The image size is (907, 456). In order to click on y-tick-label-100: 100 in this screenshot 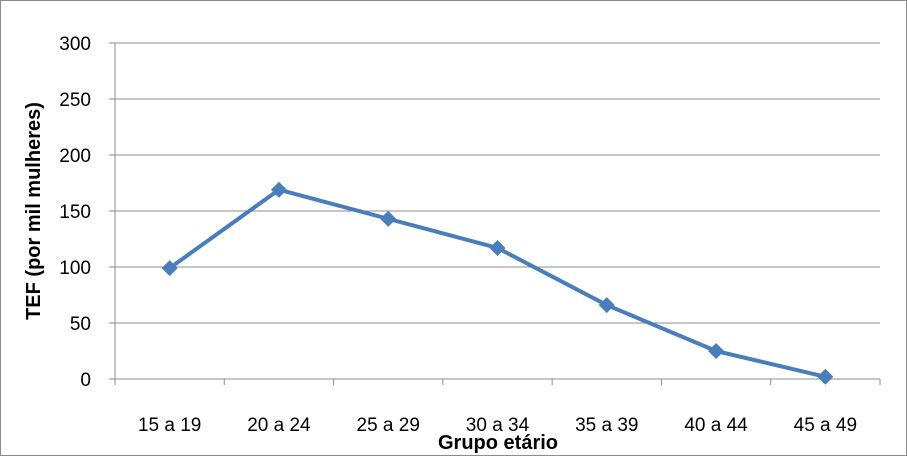, I will do `click(75, 268)`.